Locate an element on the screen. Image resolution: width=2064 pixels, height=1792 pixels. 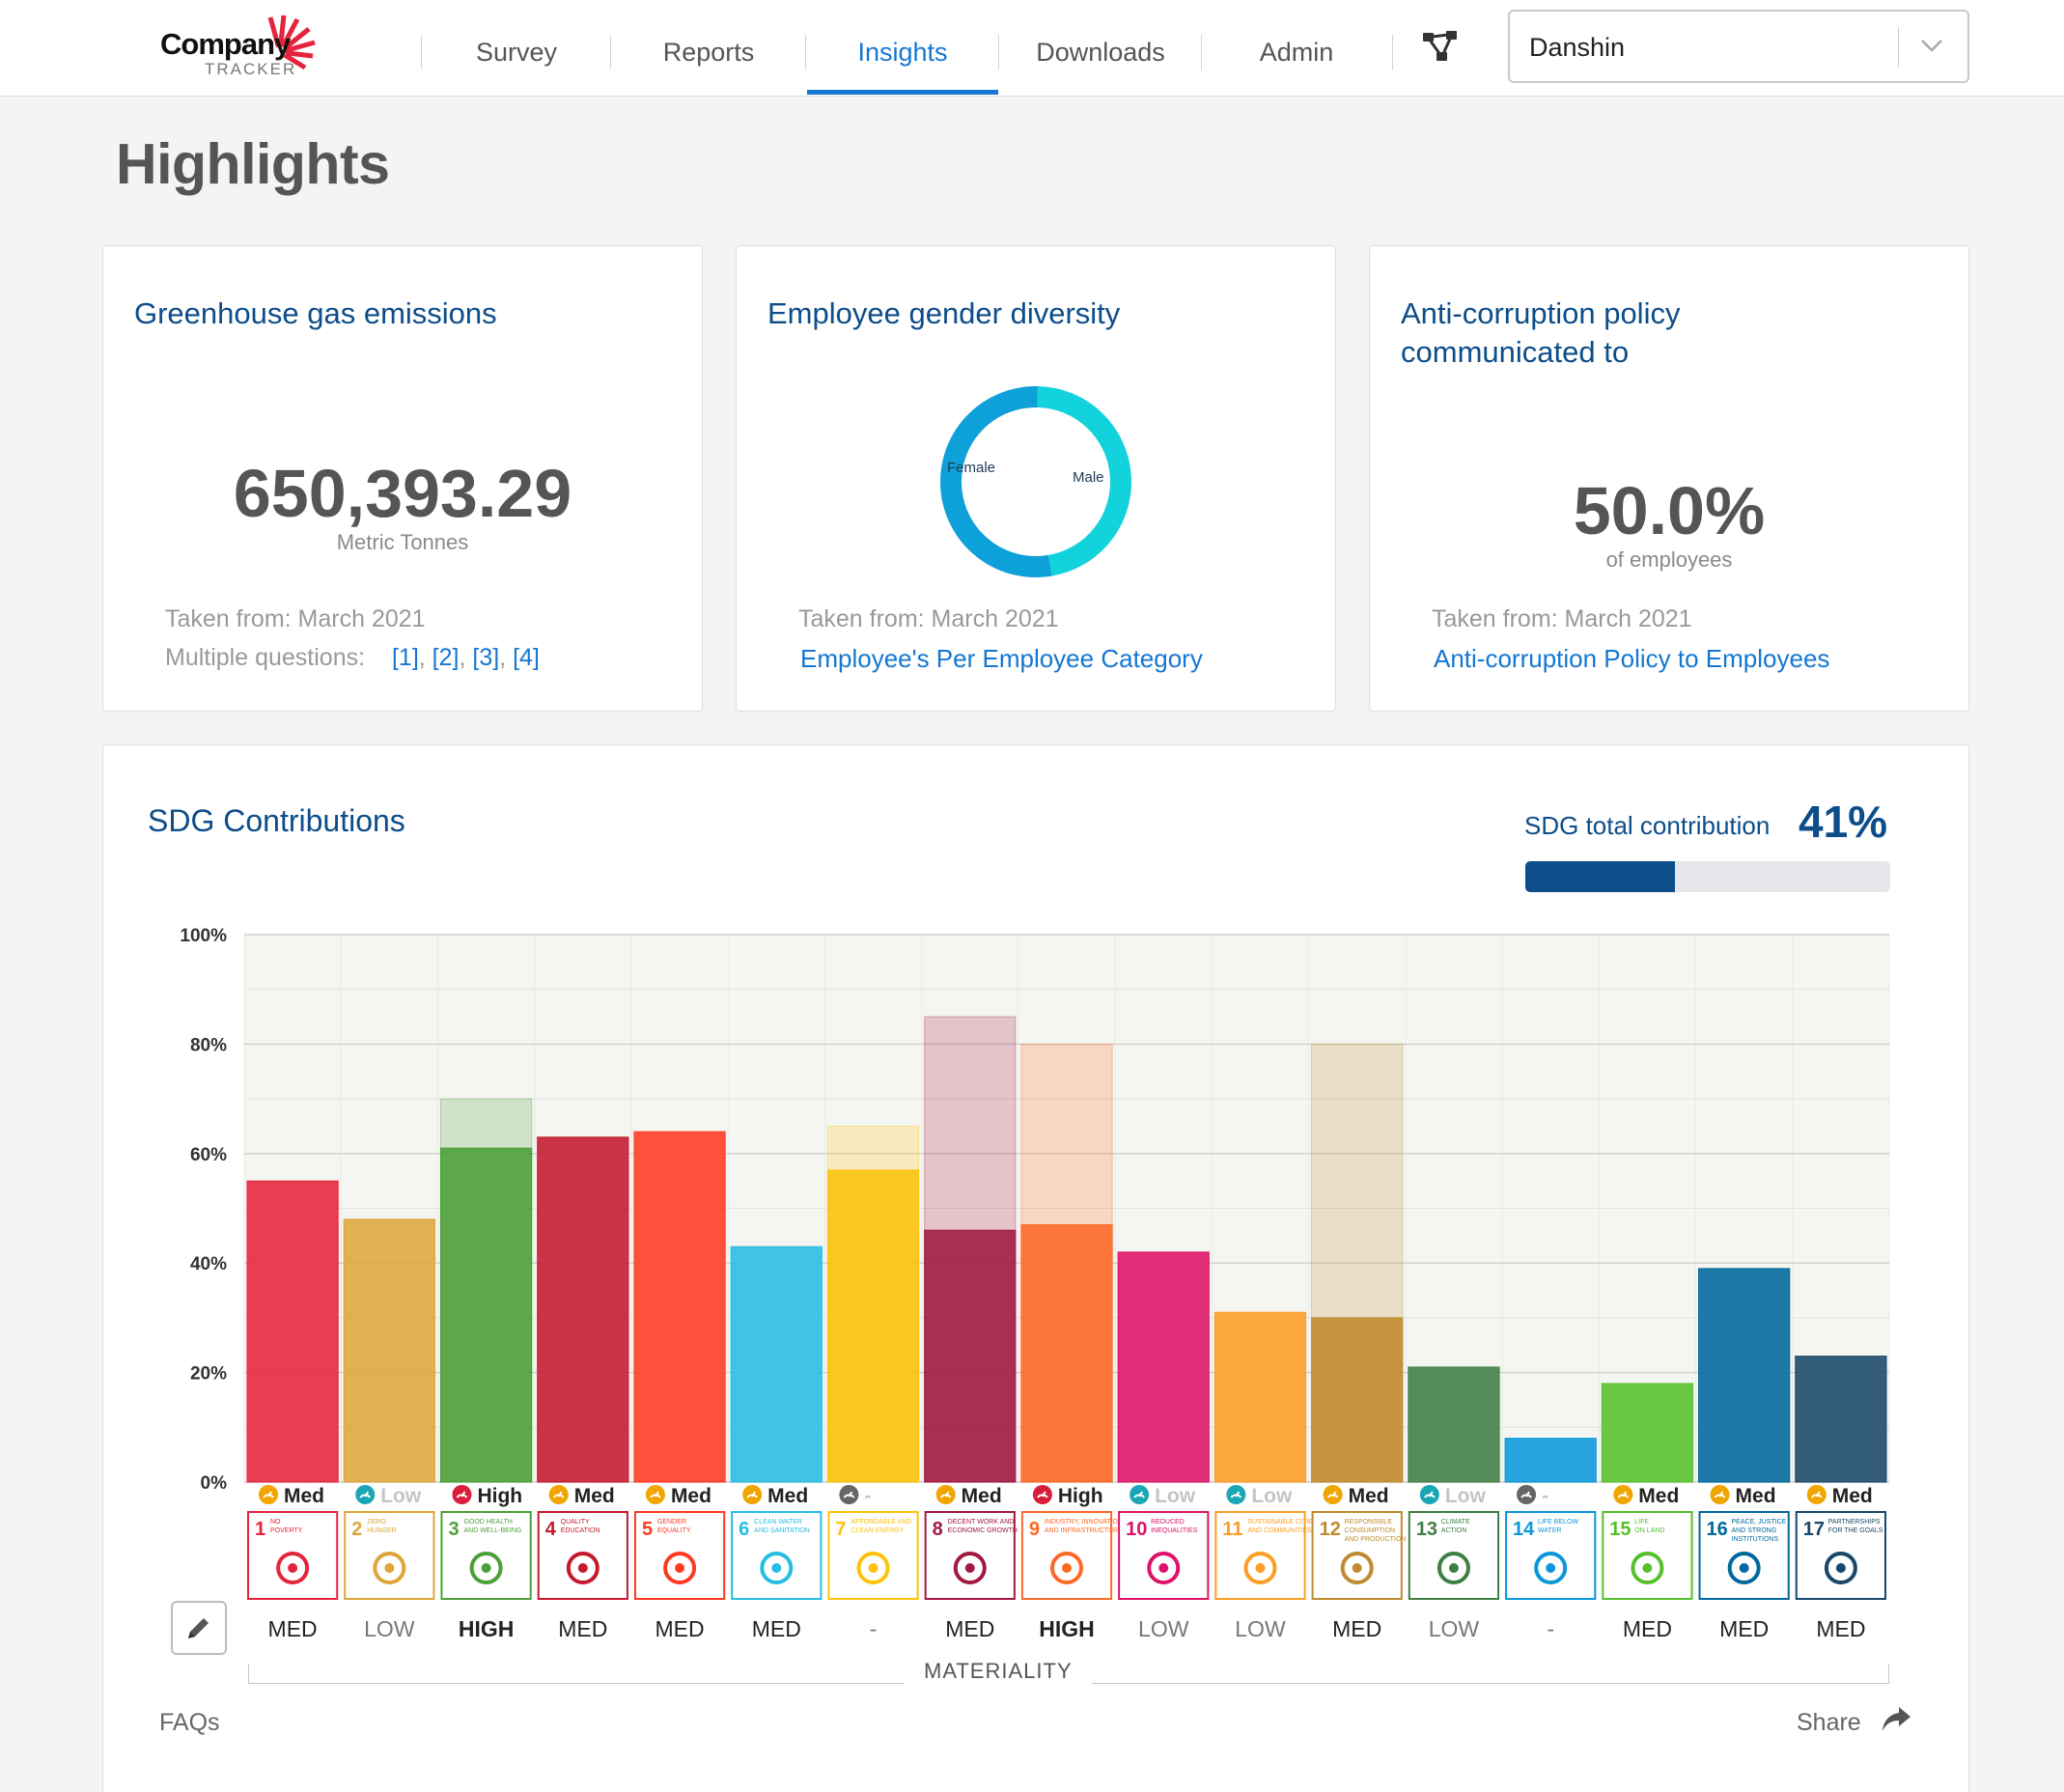
anticorruption-taken-from: Taken from: March 2021 is located at coordinates (1562, 619).